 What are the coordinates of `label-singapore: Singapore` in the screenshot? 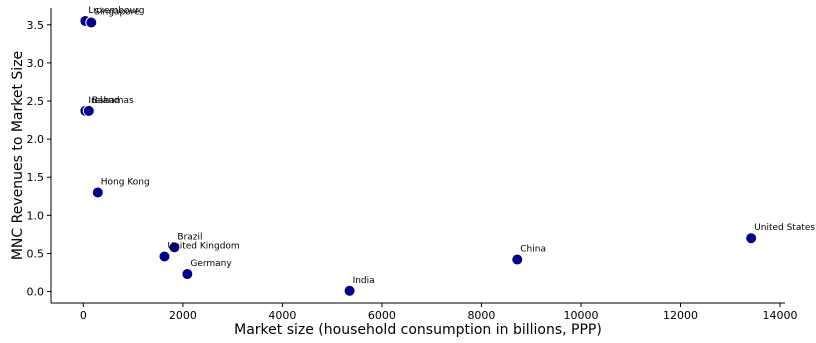 It's located at (117, 12).